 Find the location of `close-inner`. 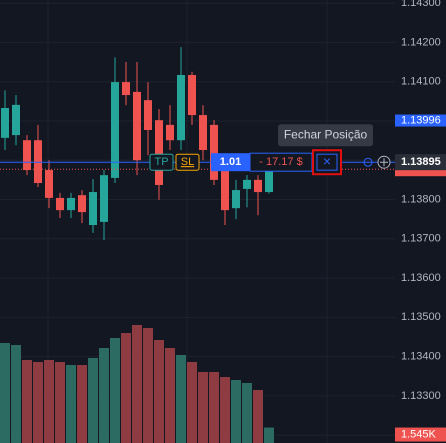

close-inner is located at coordinates (327, 162).